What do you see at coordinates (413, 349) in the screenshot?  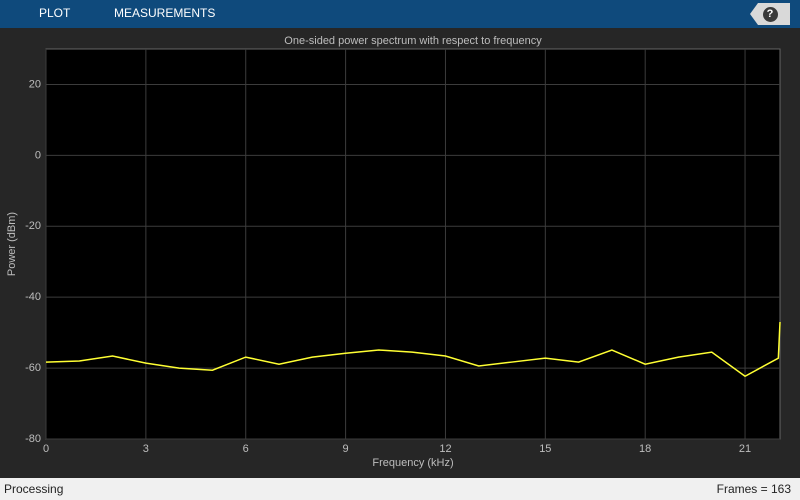 I see `spectrum-line` at bounding box center [413, 349].